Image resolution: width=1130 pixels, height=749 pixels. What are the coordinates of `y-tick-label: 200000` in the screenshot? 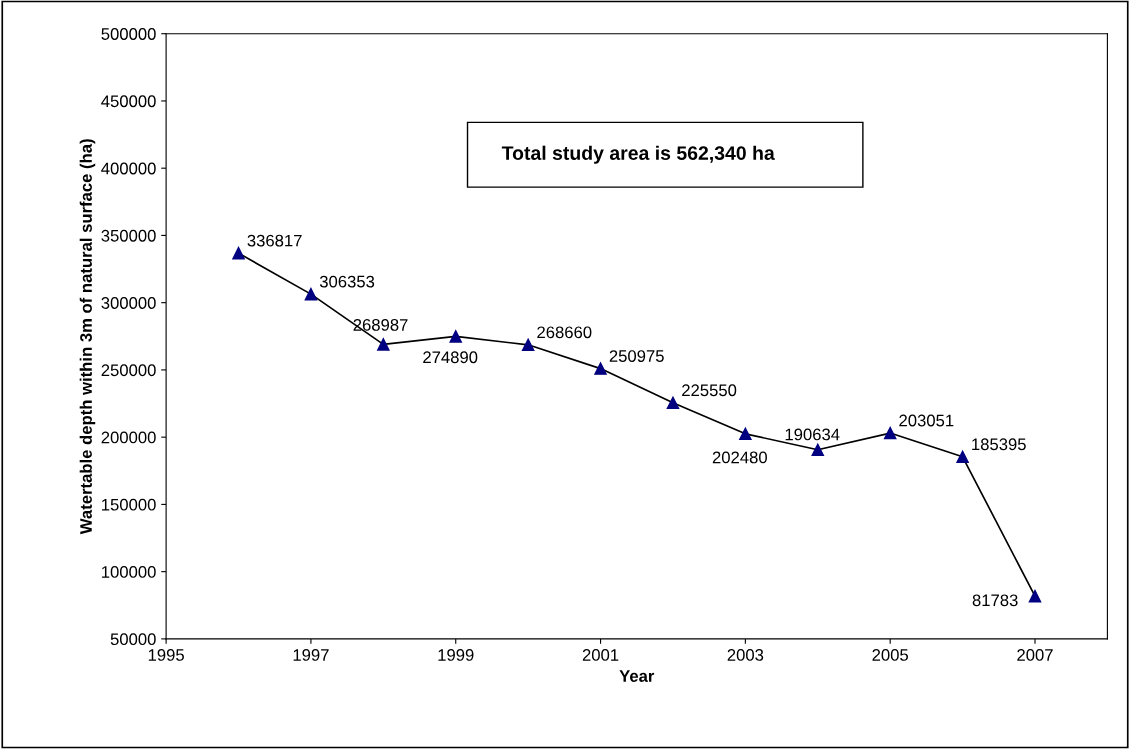 It's located at (128, 437).